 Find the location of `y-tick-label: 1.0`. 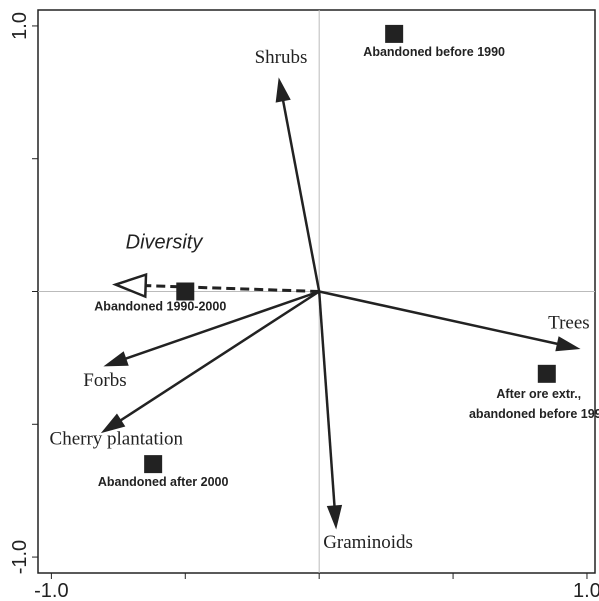

y-tick-label: 1.0 is located at coordinates (20, 26).